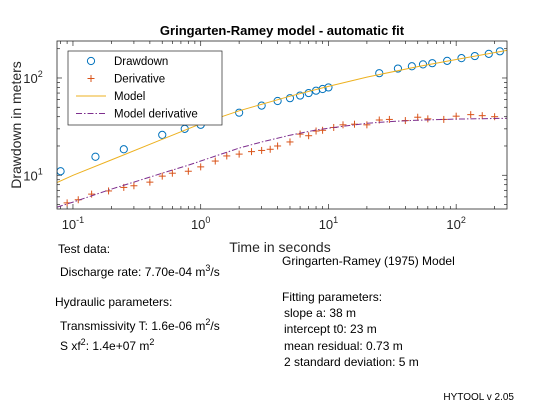 The width and height of the screenshot is (560, 420). What do you see at coordinates (70, 346) in the screenshot?
I see `sxf-prefix: S xf` at bounding box center [70, 346].